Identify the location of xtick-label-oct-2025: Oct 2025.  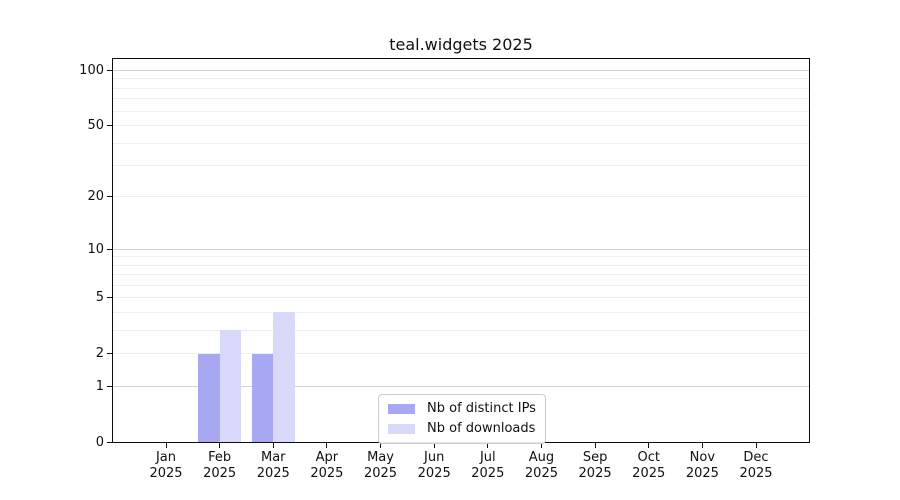
(649, 465).